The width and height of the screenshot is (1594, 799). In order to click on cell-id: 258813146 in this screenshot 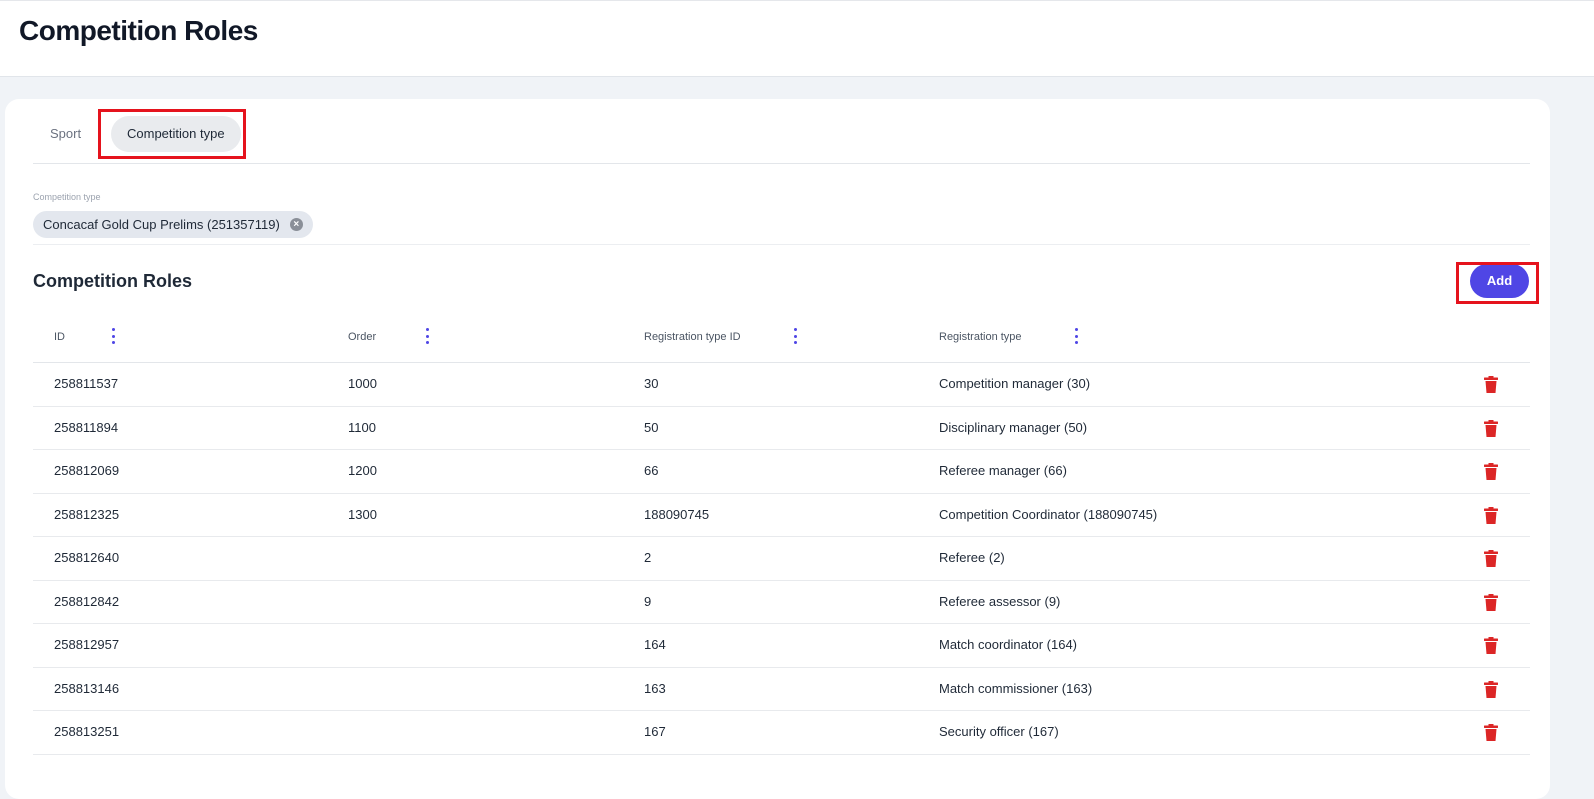, I will do `click(87, 688)`.